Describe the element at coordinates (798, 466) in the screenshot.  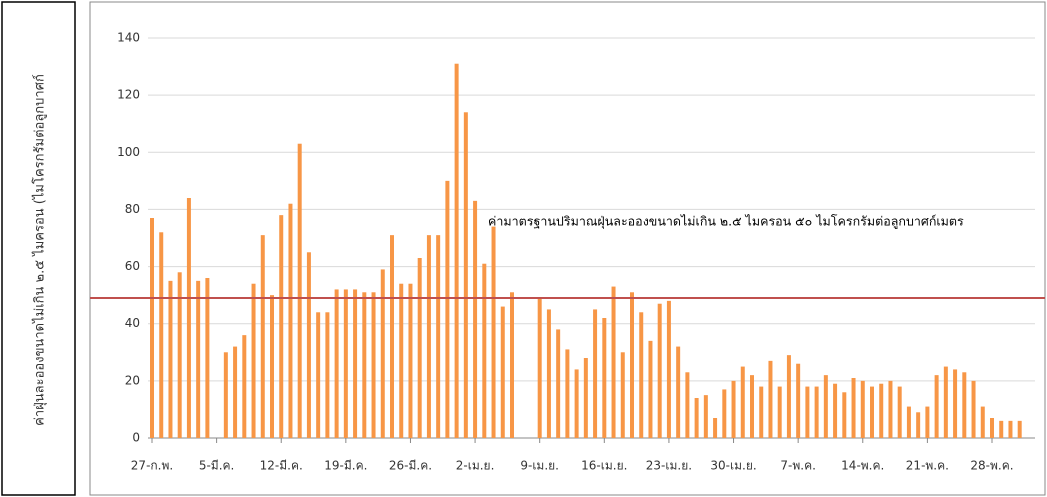
I see `x-tick-label: 7-พ.ค.` at that location.